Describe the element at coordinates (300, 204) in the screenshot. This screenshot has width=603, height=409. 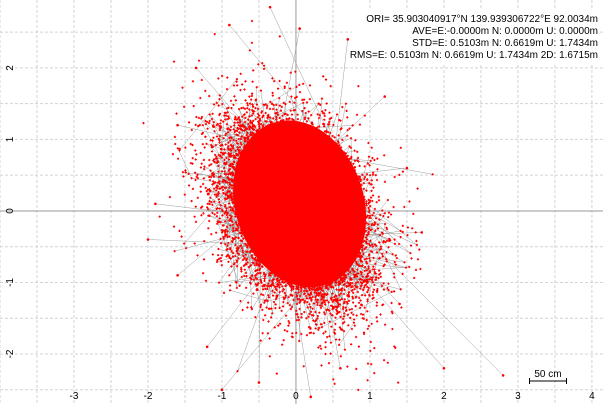
I see `point-density-core` at that location.